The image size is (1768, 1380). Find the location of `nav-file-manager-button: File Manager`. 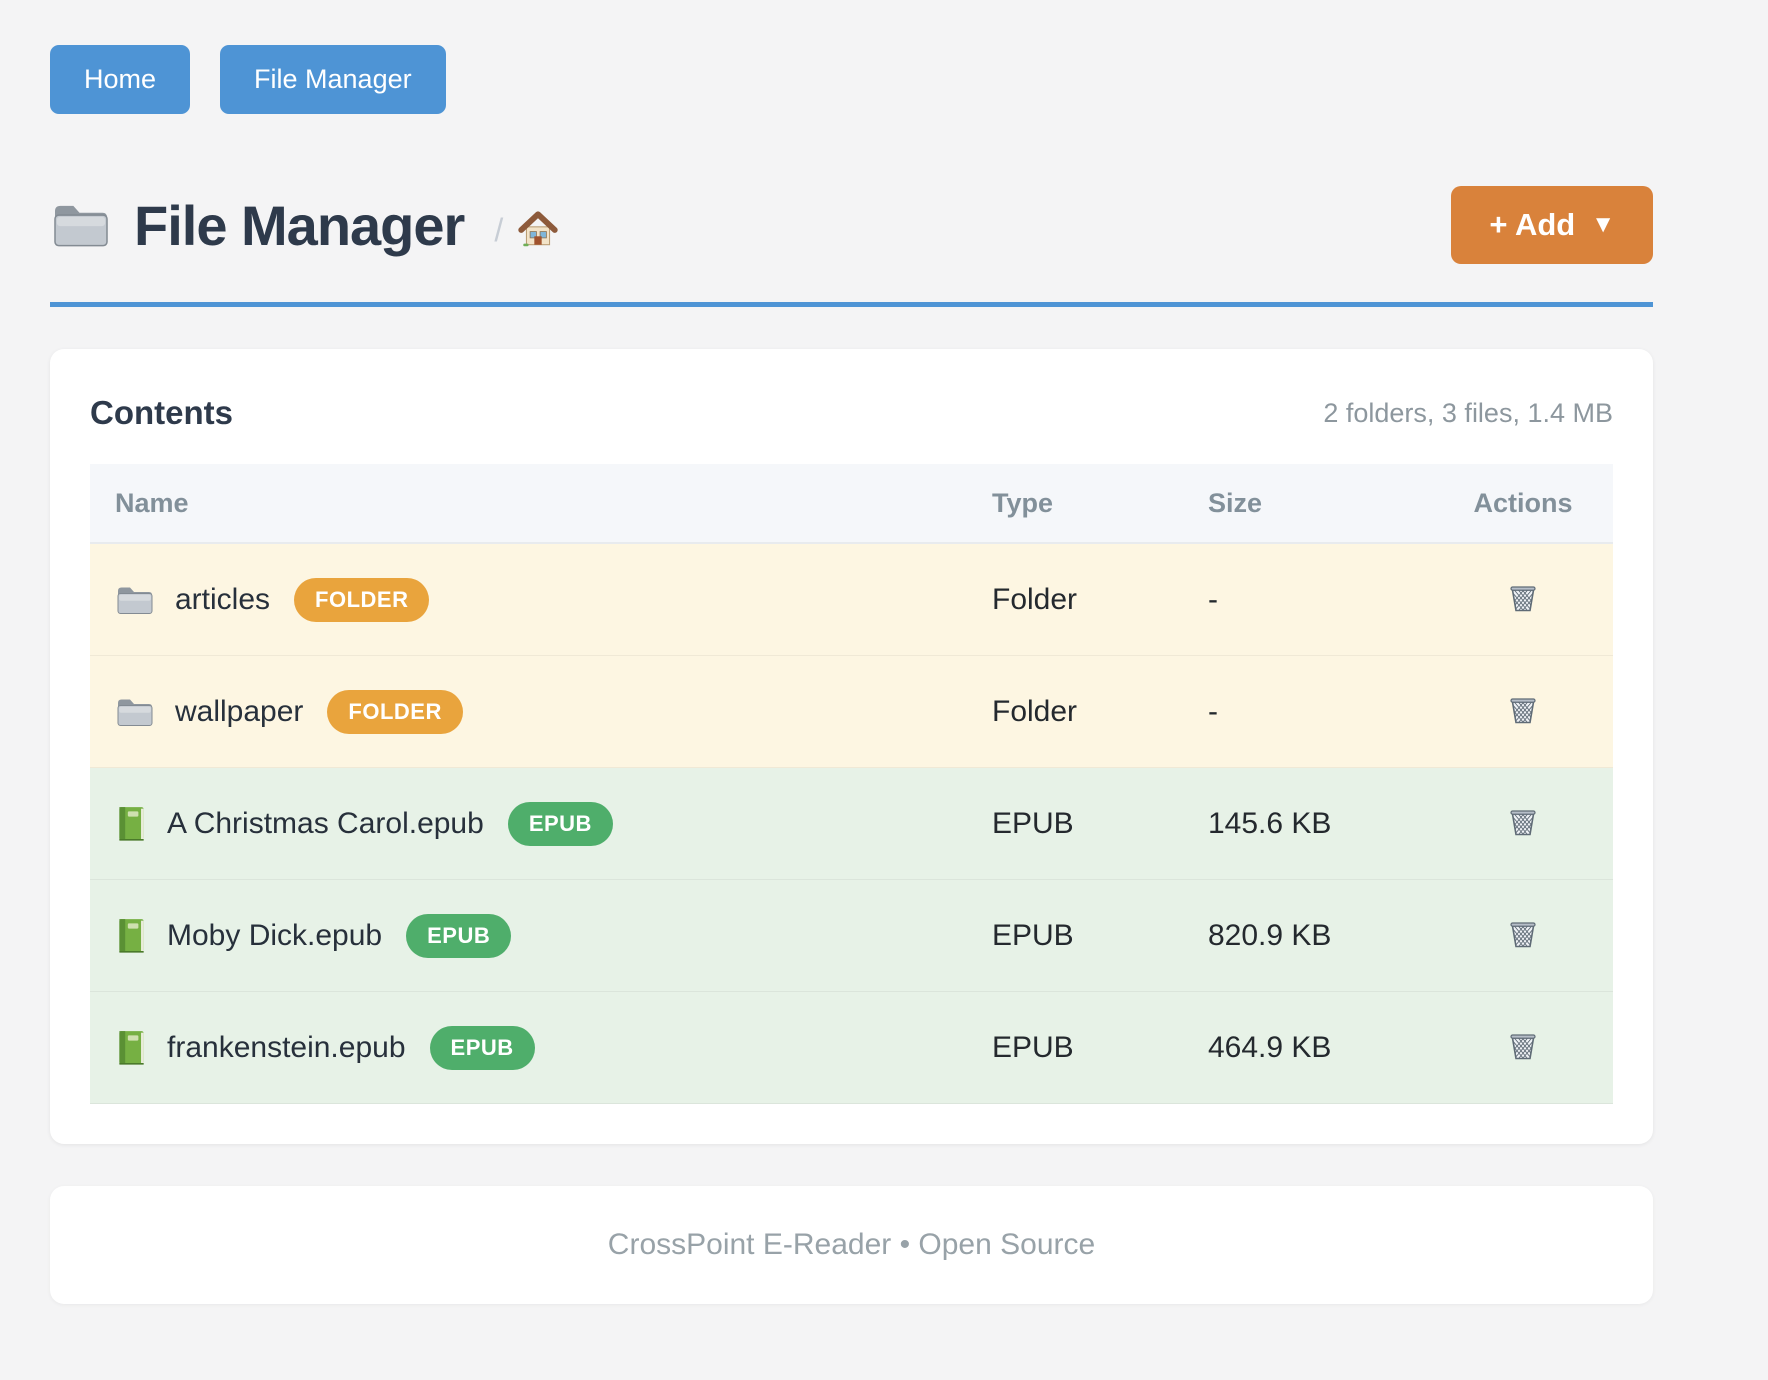

nav-file-manager-button: File Manager is located at coordinates (333, 79).